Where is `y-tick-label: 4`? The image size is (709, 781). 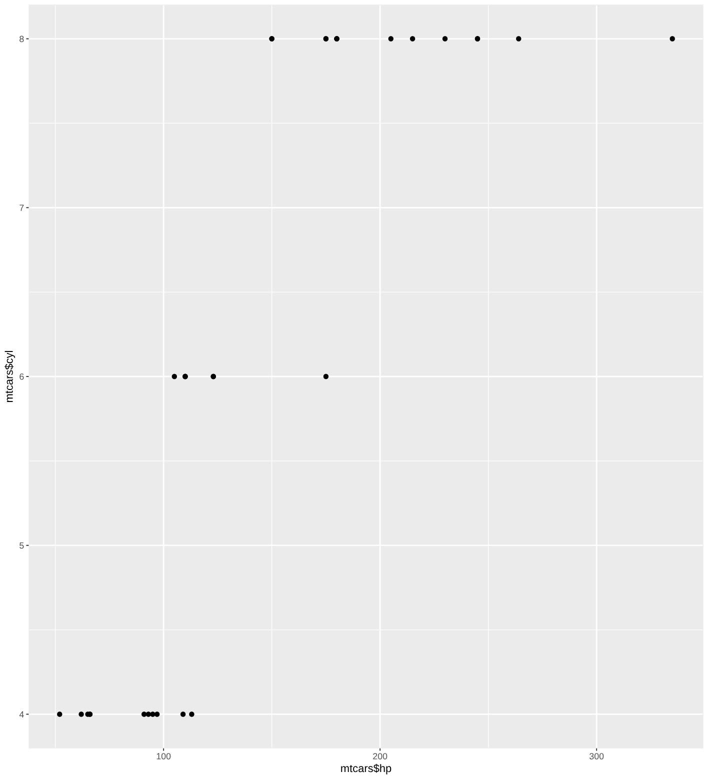 y-tick-label: 4 is located at coordinates (21, 714).